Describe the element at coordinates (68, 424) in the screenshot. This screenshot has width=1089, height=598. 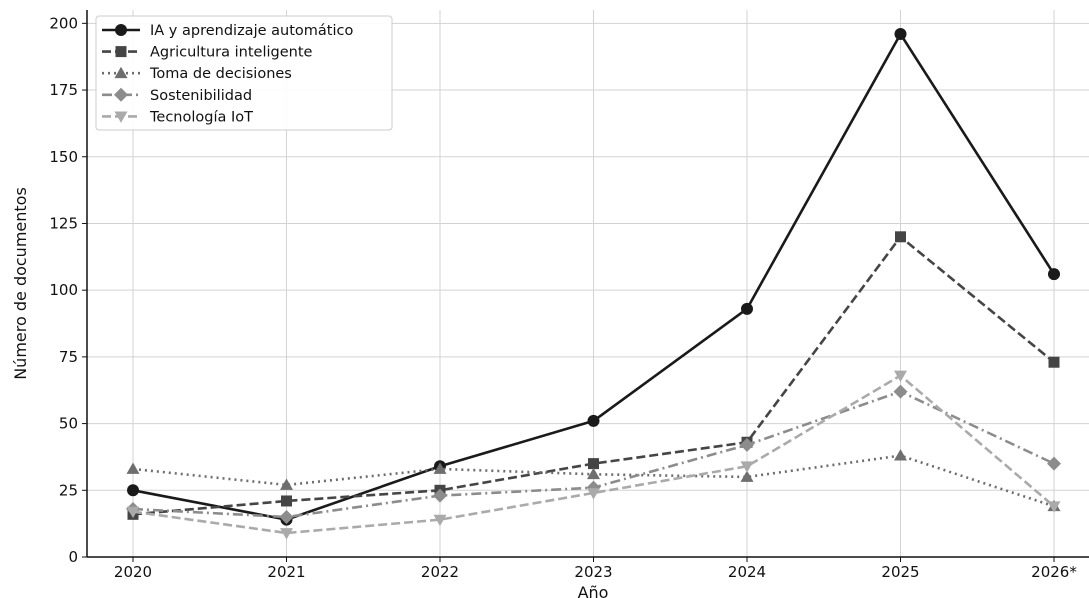
I see `y-tick-label: 50` at that location.